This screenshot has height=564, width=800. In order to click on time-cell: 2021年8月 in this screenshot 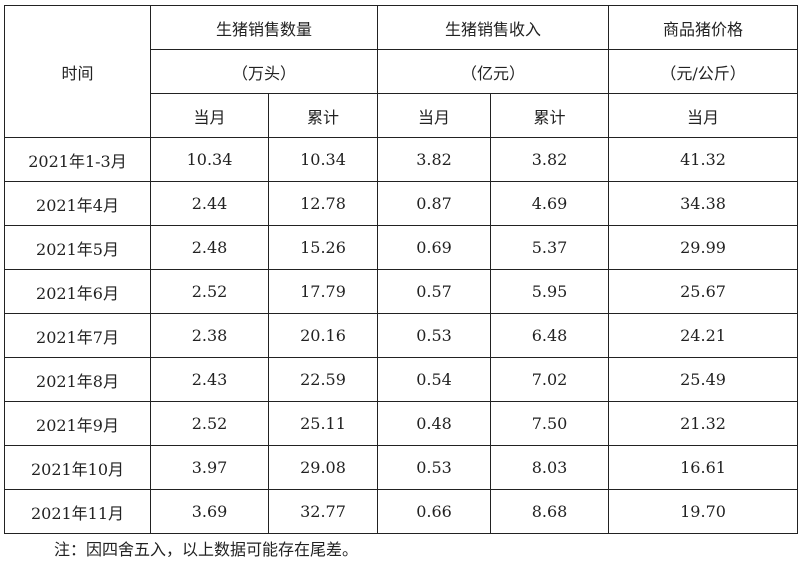, I will do `click(77, 379)`.